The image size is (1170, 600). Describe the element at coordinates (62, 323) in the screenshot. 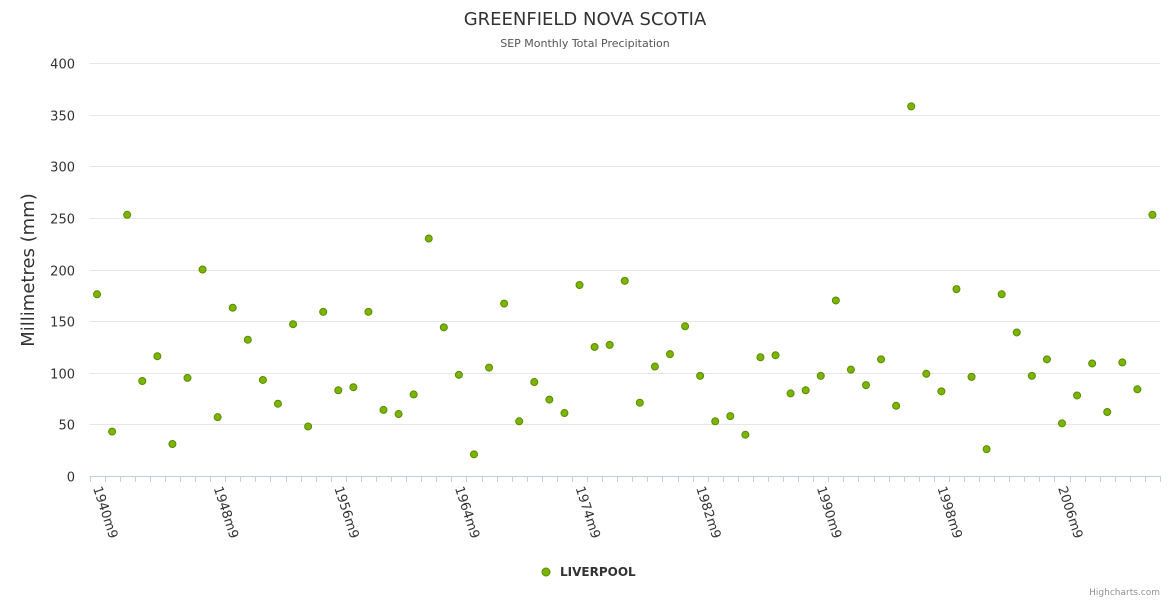

I see `y-tick-label: 150` at that location.